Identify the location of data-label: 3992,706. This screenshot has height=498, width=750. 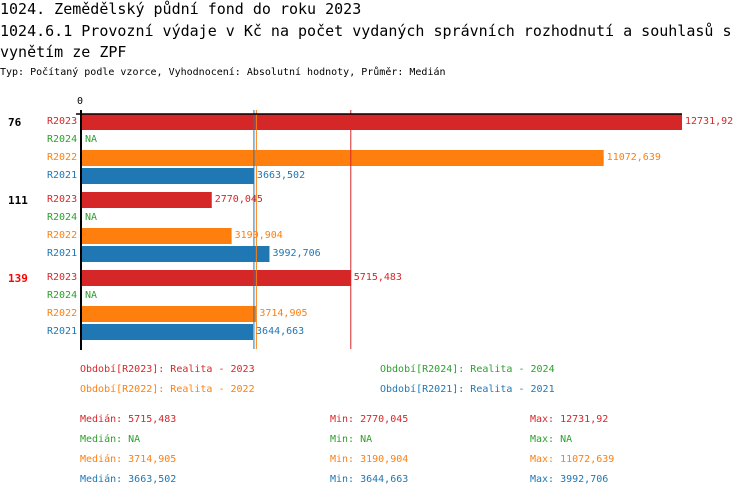
(296, 253).